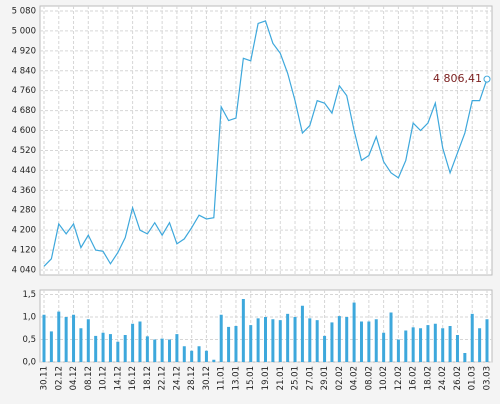 The width and height of the screenshot is (500, 404). What do you see at coordinates (488, 378) in the screenshot?
I see `x-tick-label: 03.03` at bounding box center [488, 378].